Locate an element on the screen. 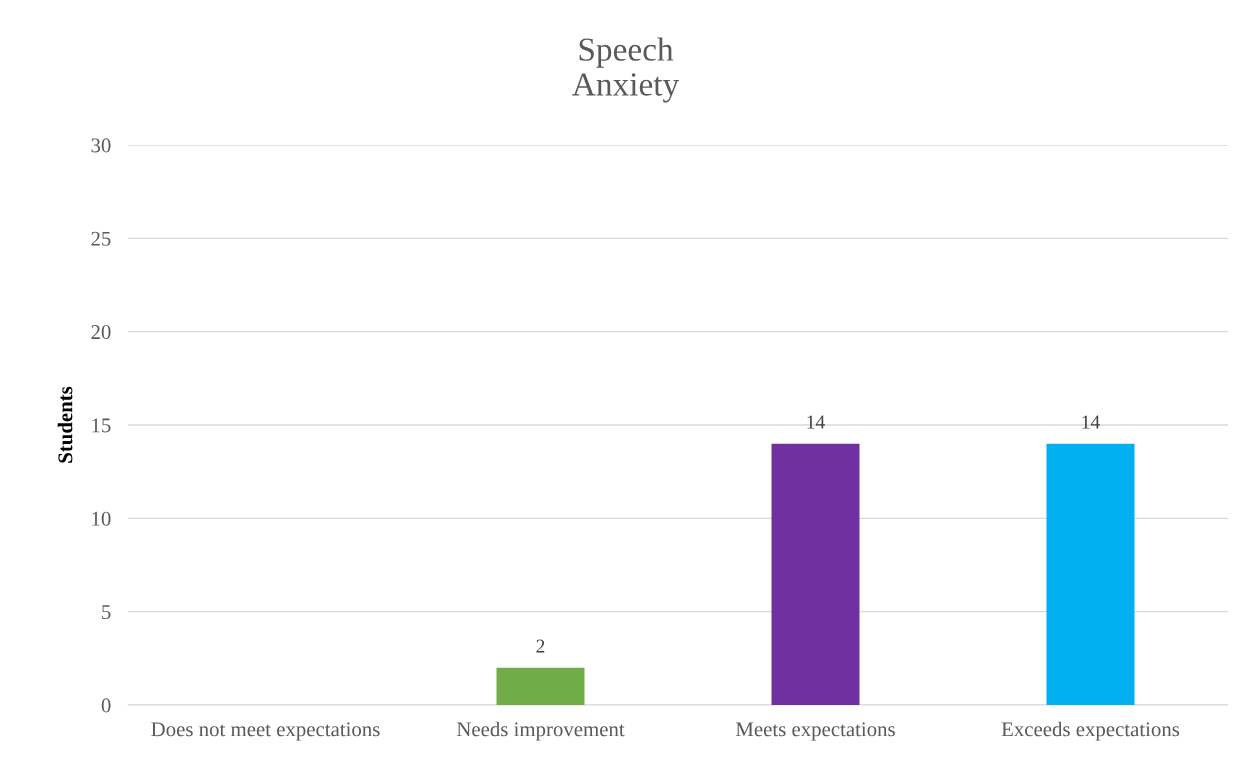 Image resolution: width=1251 pixels, height=757 pixels. x-tick-label: Does not meet expectations is located at coordinates (265, 731).